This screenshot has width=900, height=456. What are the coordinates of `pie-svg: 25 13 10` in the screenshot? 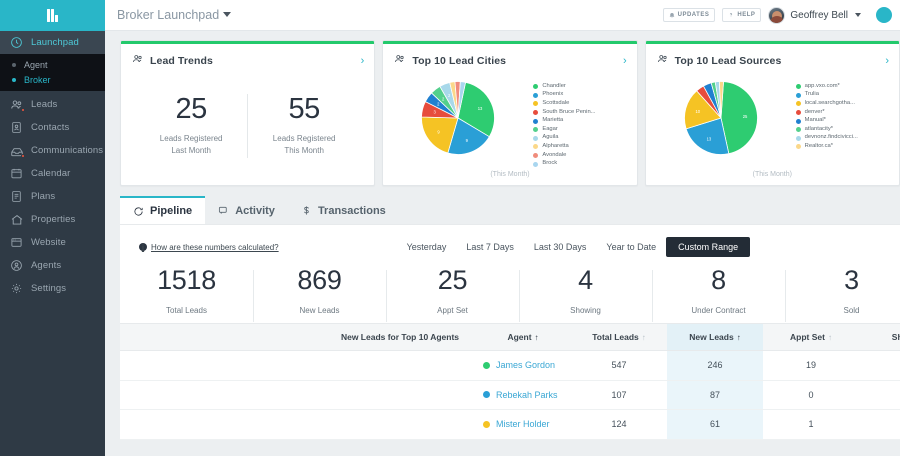 It's located at (720, 118).